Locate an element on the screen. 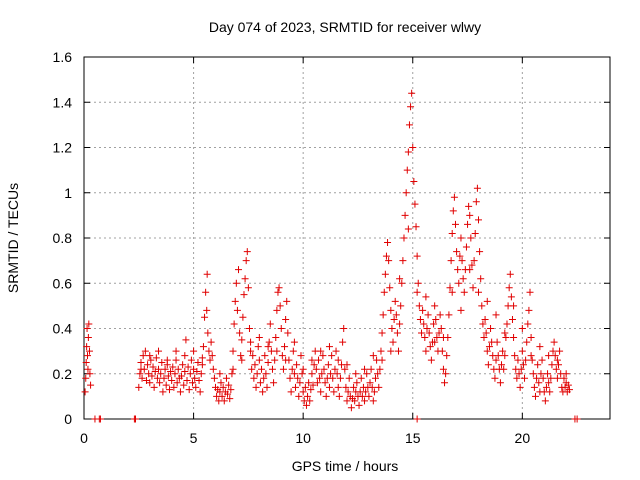 The width and height of the screenshot is (640, 480). y-tick-label: 1 is located at coordinates (68, 193).